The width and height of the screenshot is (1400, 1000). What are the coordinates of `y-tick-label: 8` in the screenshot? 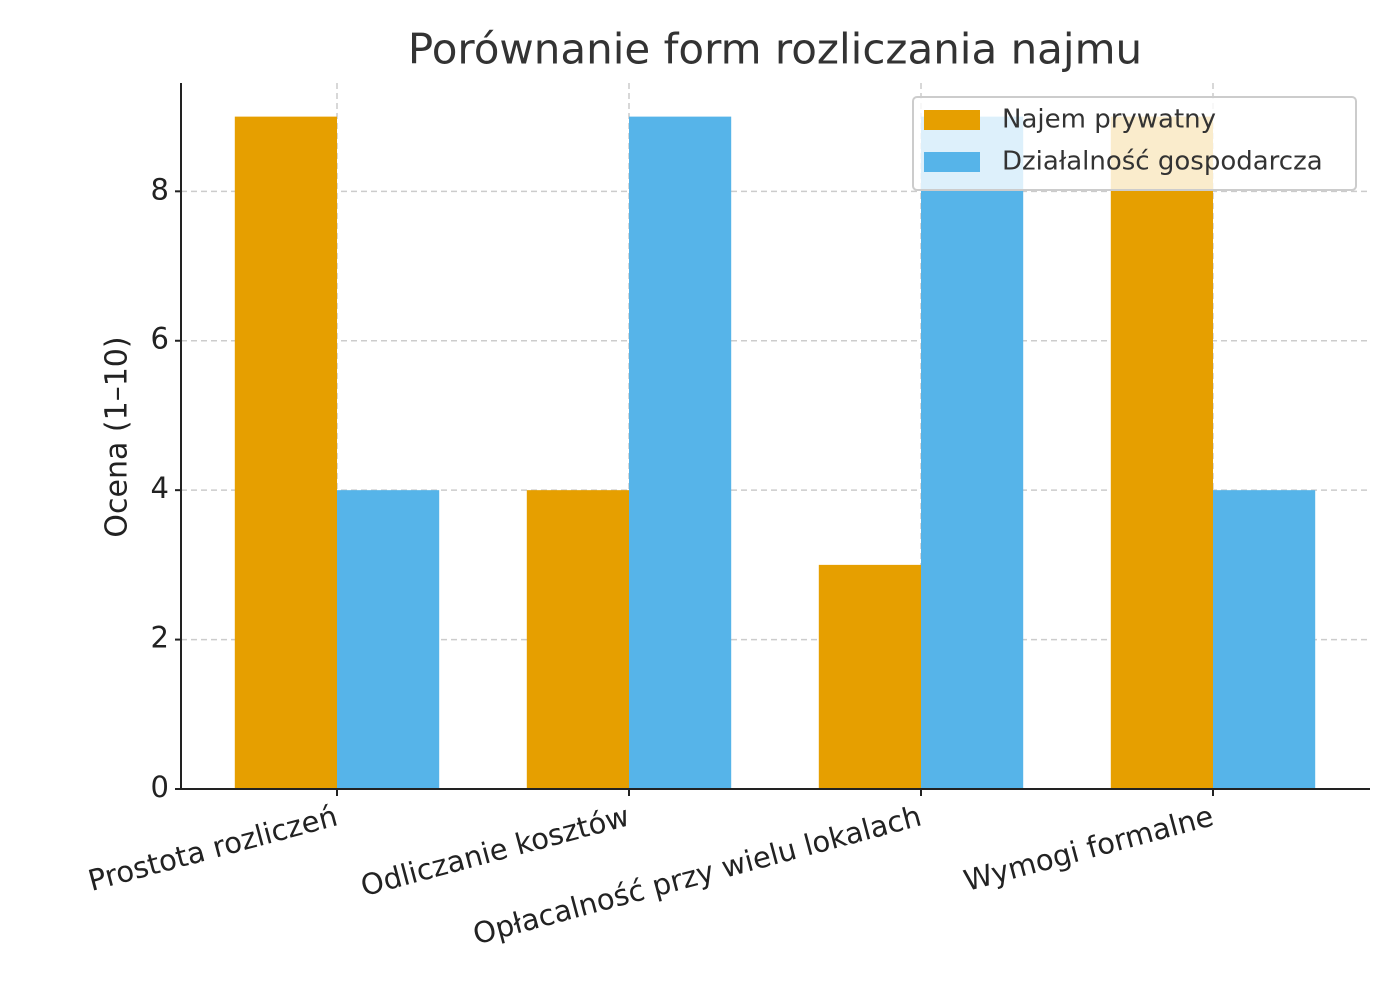 It's located at (160, 189).